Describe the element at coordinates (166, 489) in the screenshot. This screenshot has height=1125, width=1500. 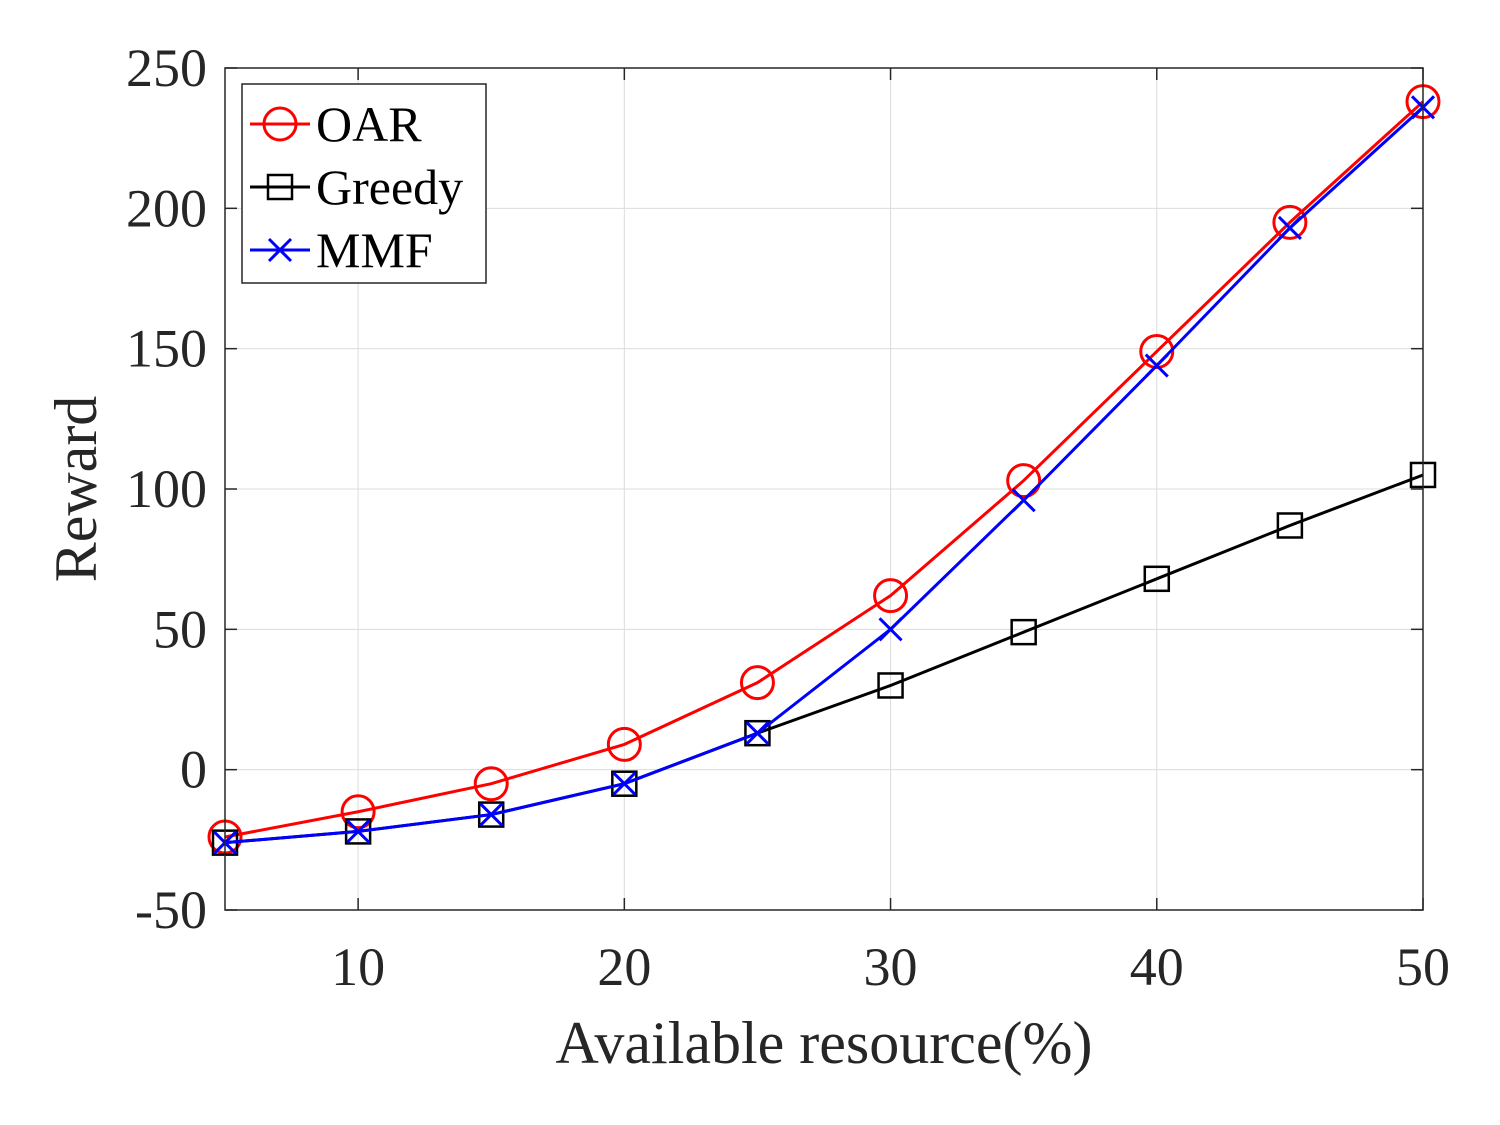
I see `y-tick-label-3: 100` at that location.